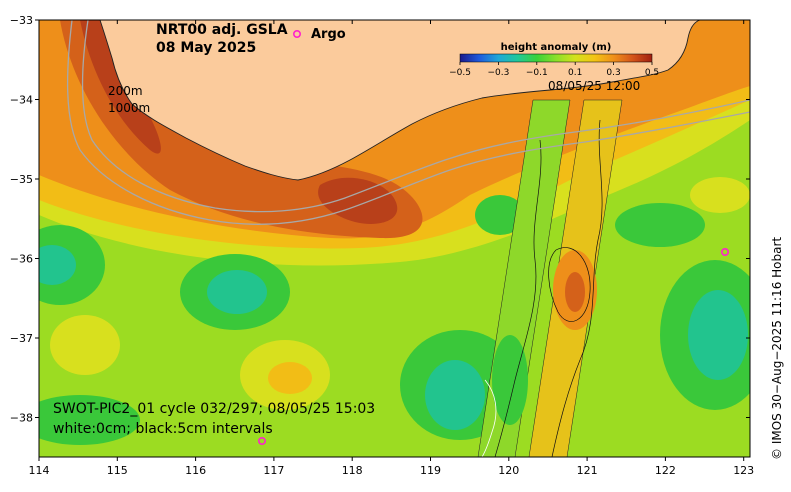 The image size is (791, 492). I want to click on cool-eddy-west-core, so click(57, 265).